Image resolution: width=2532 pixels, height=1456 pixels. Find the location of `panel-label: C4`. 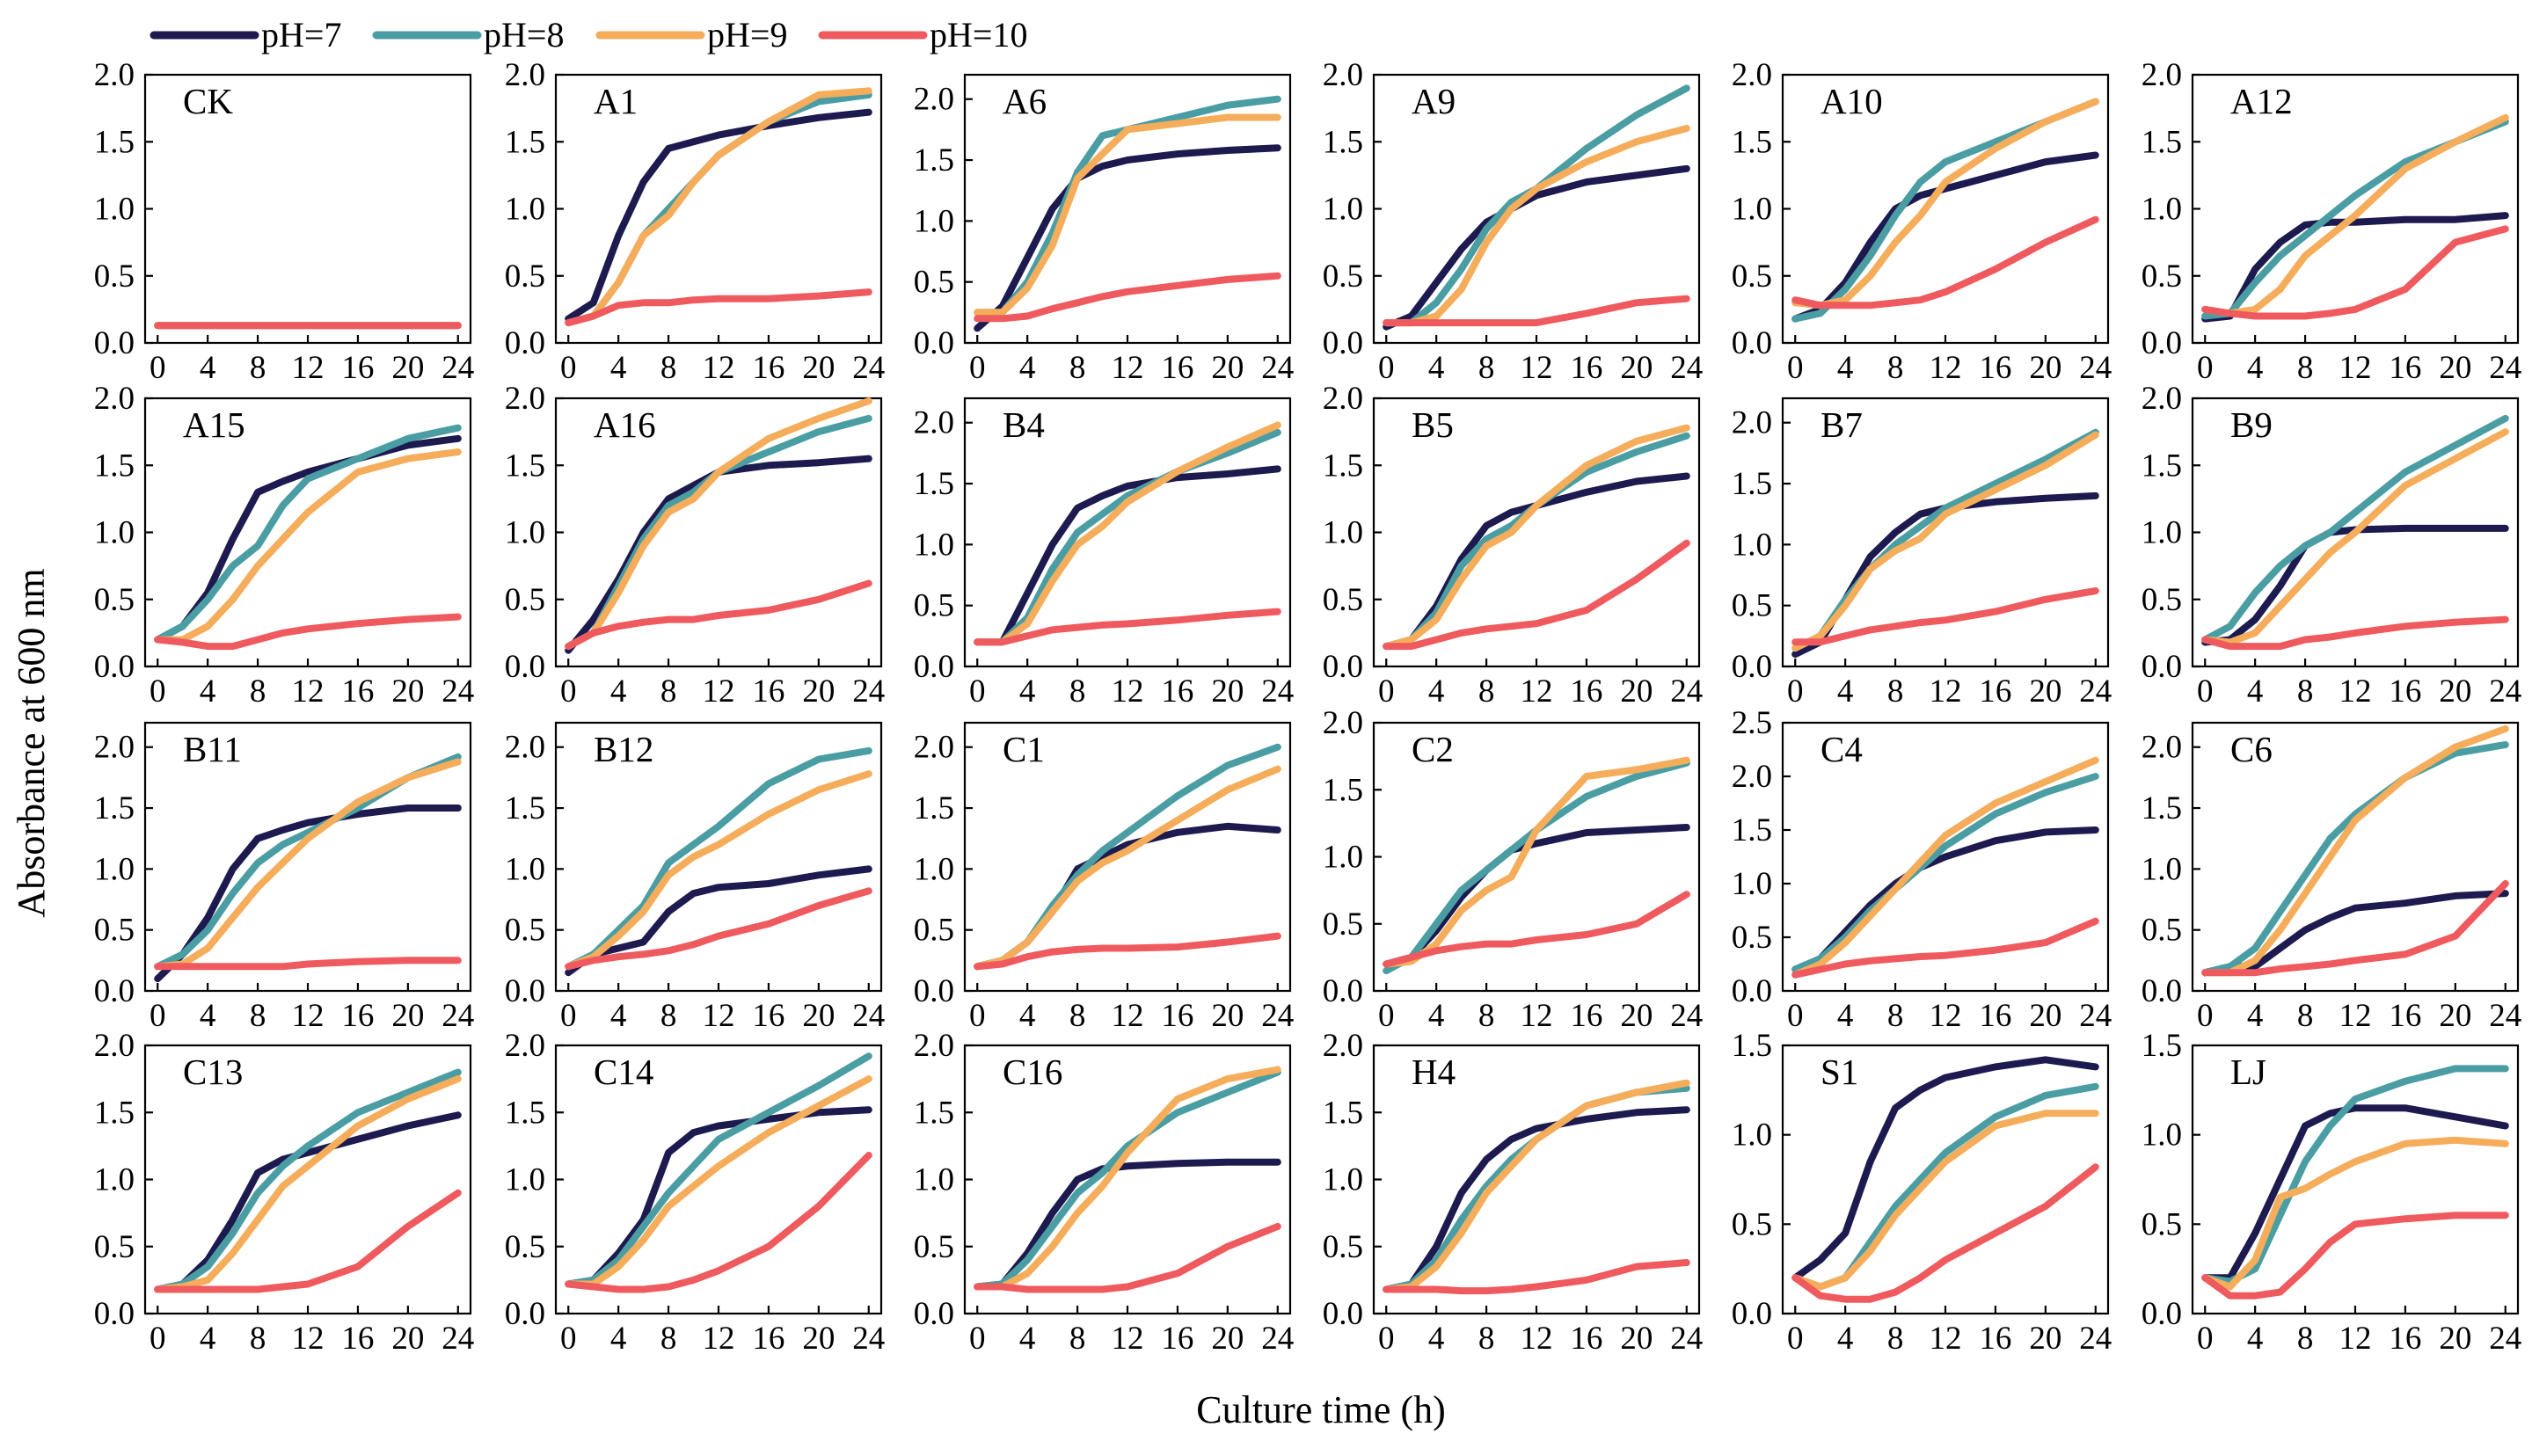

panel-label: C4 is located at coordinates (1842, 749).